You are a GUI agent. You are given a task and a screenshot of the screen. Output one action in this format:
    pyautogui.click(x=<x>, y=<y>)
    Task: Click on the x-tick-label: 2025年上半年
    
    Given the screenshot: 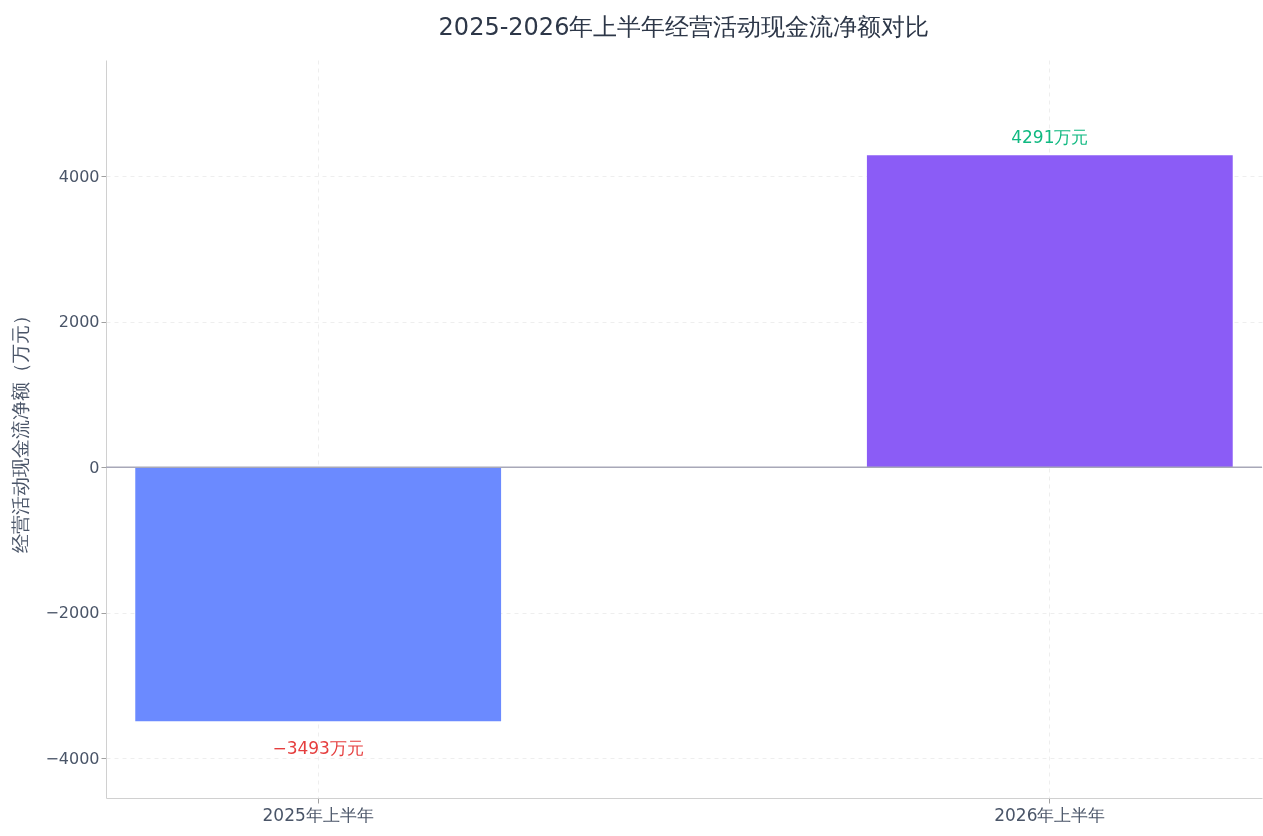 What is the action you would take?
    pyautogui.click(x=318, y=814)
    